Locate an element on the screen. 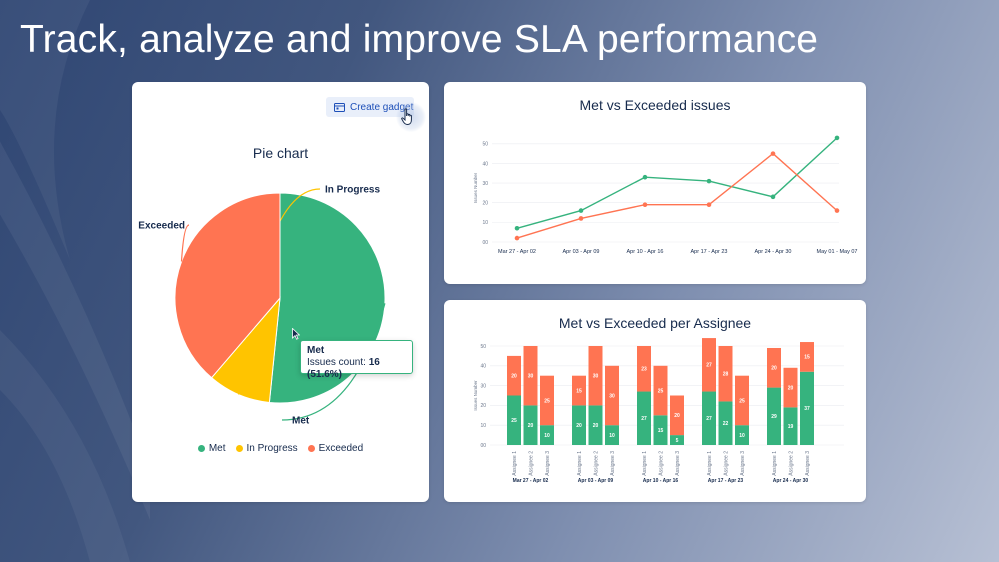  bar-label-met: 22 is located at coordinates (726, 424).